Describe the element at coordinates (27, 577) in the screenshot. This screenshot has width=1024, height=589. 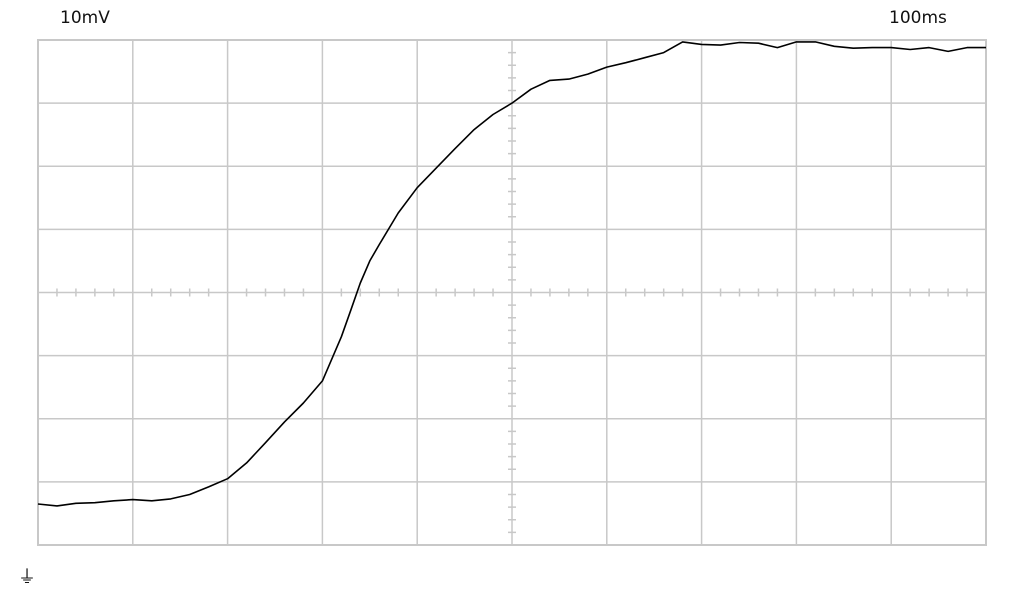
I see `ground-marker-icon: ⏚` at that location.